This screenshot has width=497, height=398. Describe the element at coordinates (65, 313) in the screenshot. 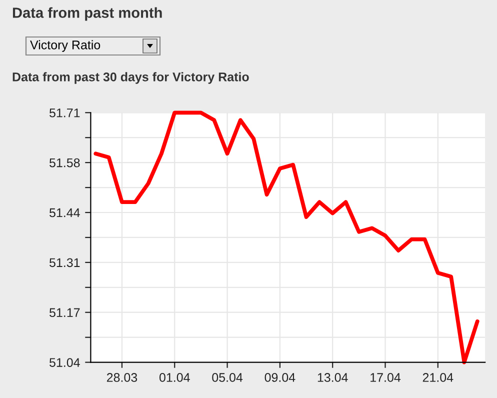

I see `y-tick-label: 51.17` at that location.